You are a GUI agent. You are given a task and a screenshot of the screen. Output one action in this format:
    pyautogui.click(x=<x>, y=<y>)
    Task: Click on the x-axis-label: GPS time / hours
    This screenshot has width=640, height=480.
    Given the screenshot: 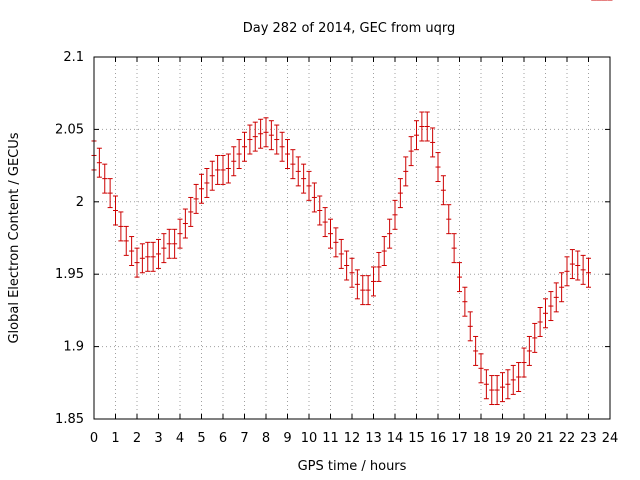 What is the action you would take?
    pyautogui.click(x=352, y=466)
    